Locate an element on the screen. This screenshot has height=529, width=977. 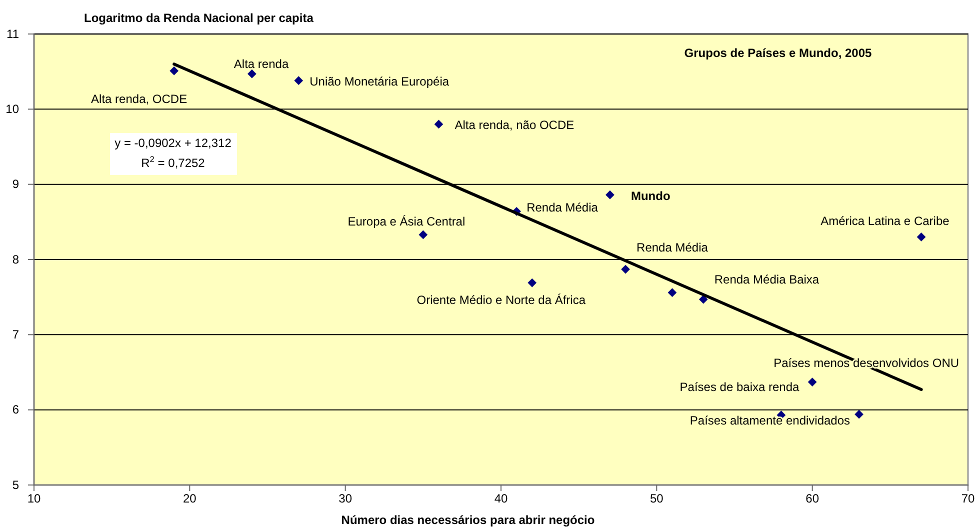
y-tick-label: 6 is located at coordinates (16, 409).